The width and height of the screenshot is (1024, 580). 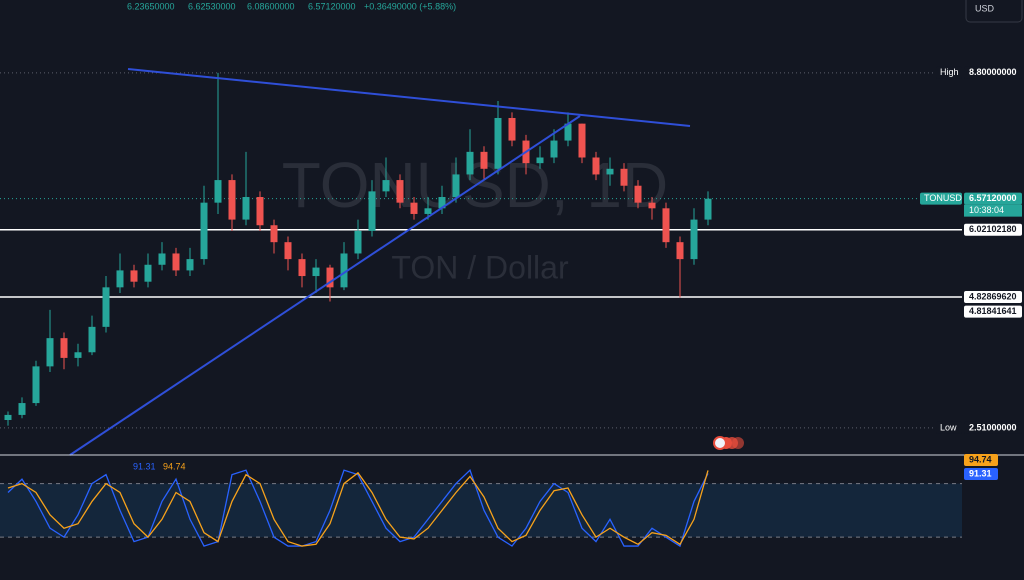 What do you see at coordinates (410, 6) in the screenshot?
I see `ohlc-change: +0.36490000 (+5.88%)` at bounding box center [410, 6].